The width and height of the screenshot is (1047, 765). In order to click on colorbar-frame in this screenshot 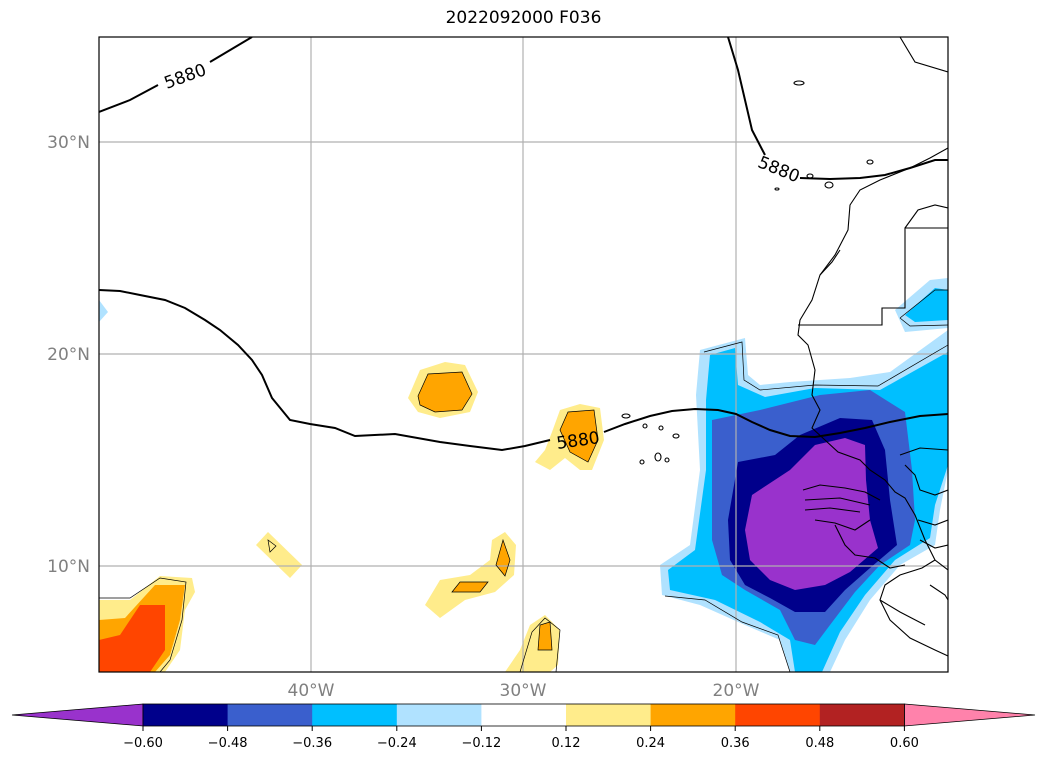, I will do `click(523, 715)`.